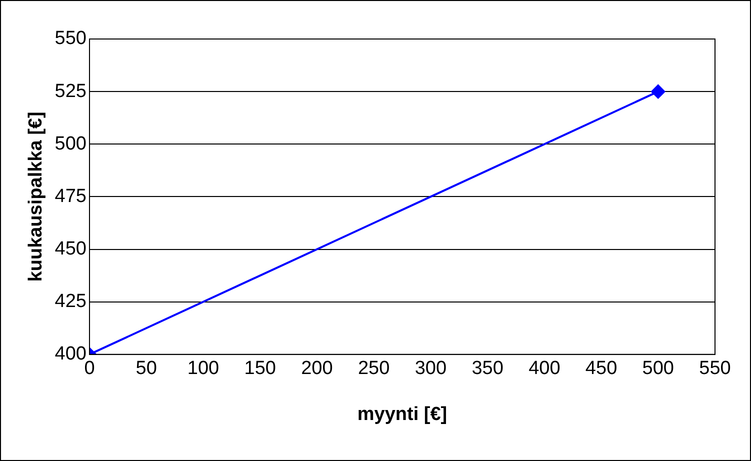 The image size is (751, 461). What do you see at coordinates (70, 249) in the screenshot?
I see `y-tick-label: 450` at bounding box center [70, 249].